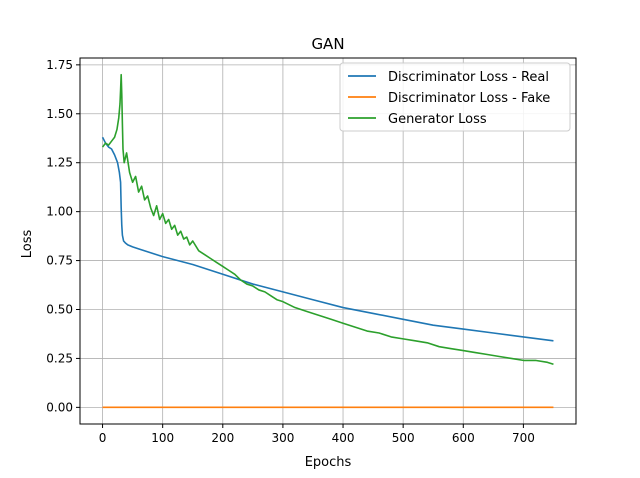 This screenshot has width=640, height=478. I want to click on x-tick-label: 500, so click(403, 438).